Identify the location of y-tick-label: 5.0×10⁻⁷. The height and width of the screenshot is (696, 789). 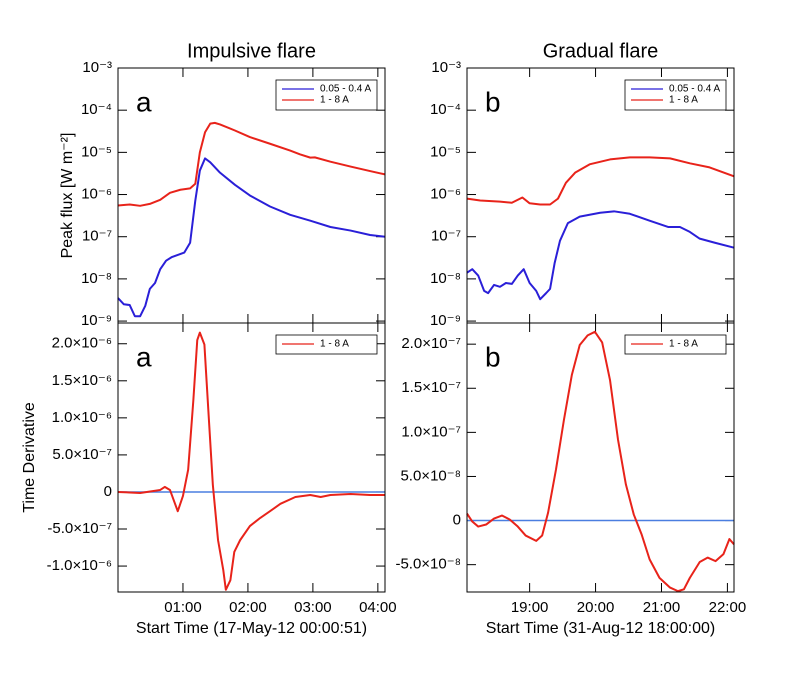
(82, 454).